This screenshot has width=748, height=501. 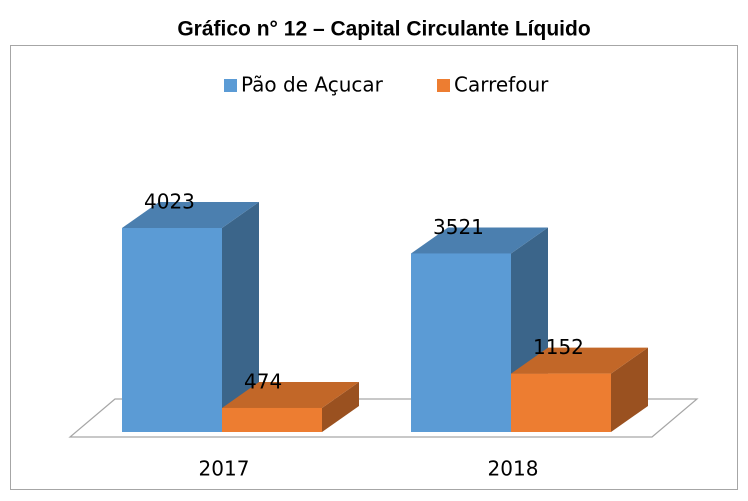 I want to click on legend-label: Pão de Açucar, so click(x=312, y=85).